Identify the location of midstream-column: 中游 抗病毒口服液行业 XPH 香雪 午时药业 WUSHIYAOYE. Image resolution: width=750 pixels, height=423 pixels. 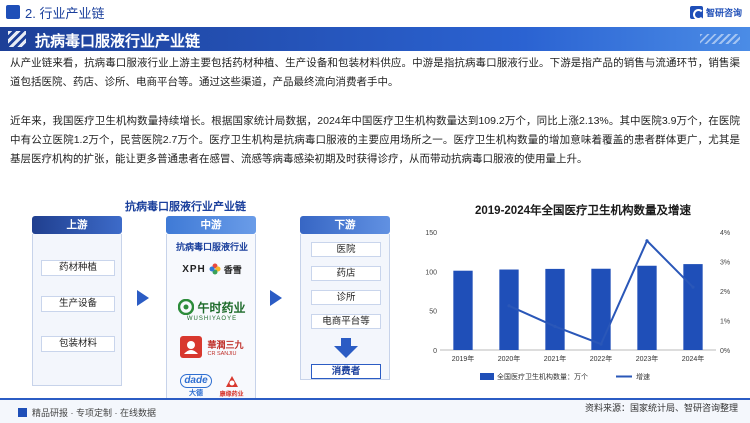
(211, 313).